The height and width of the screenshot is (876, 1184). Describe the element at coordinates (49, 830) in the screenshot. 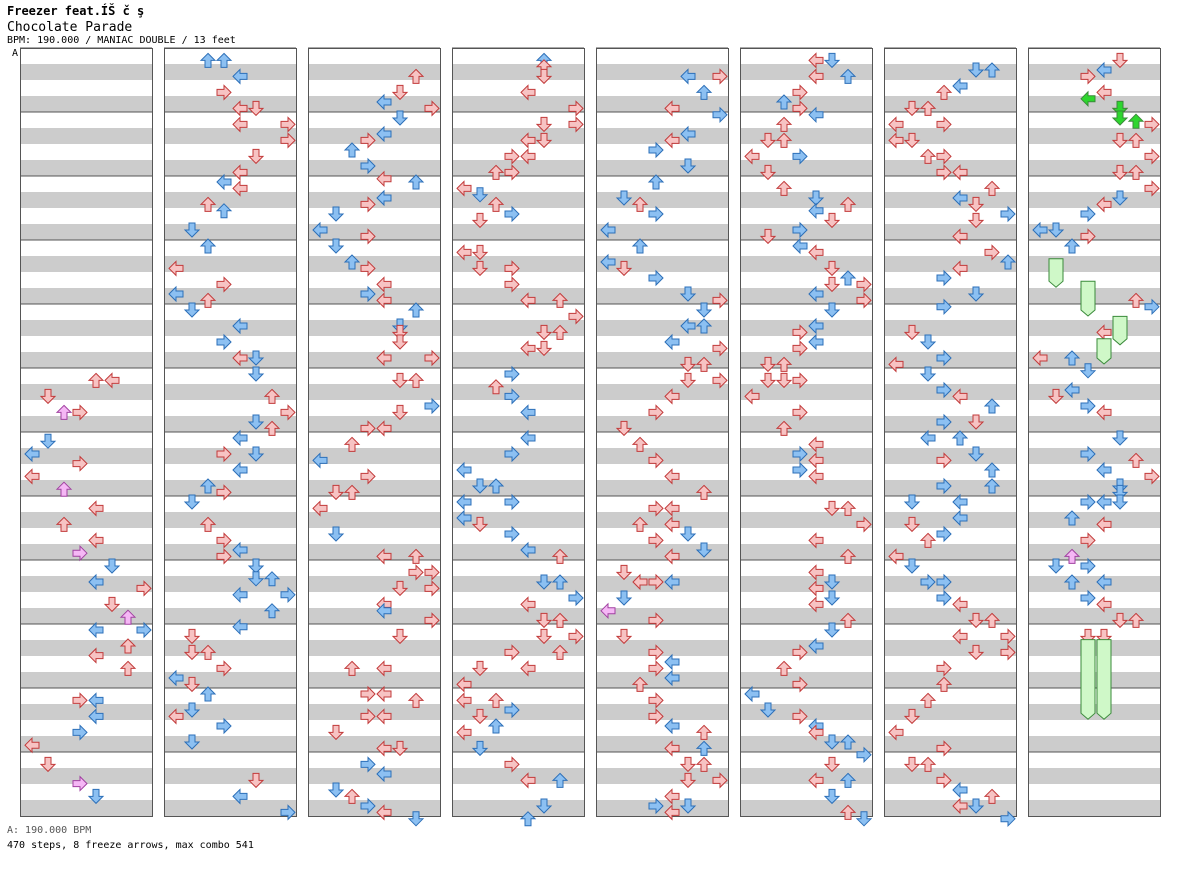

I see `bpm-line: A: 190.000 BPM` at that location.